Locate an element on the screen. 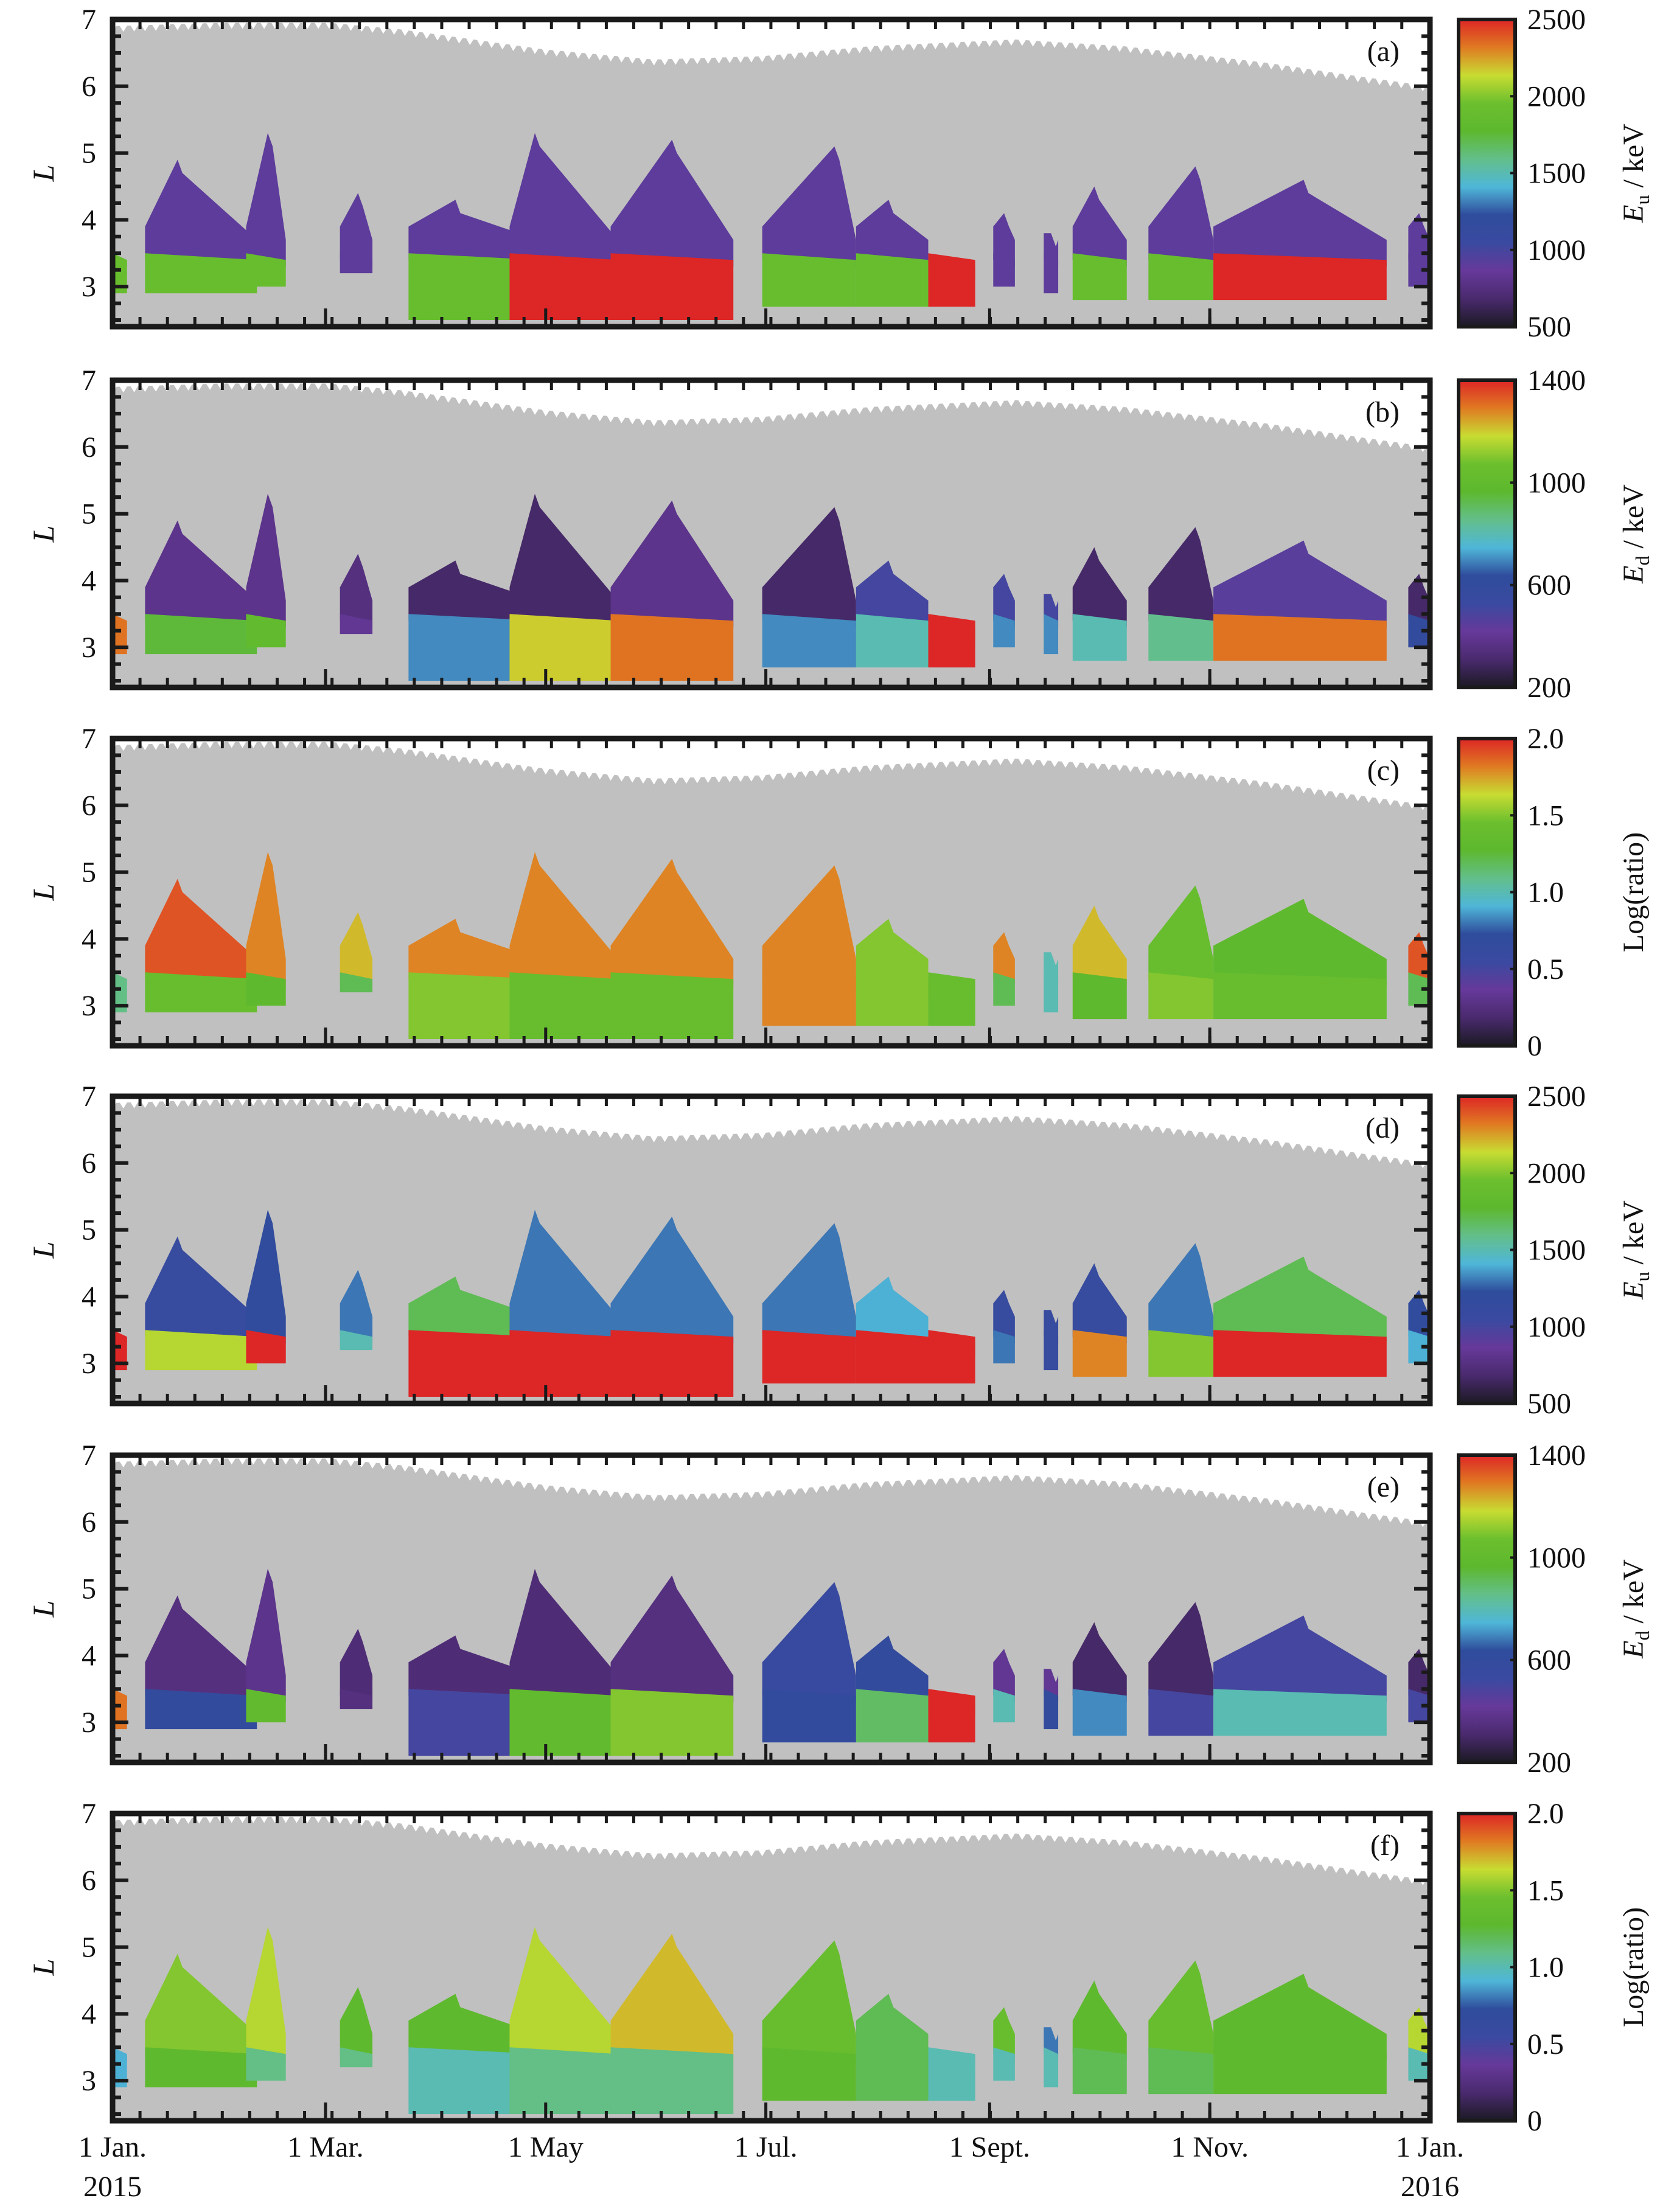 This screenshot has width=1677, height=2212. x-tick-label: 1 Jul. is located at coordinates (766, 2147).